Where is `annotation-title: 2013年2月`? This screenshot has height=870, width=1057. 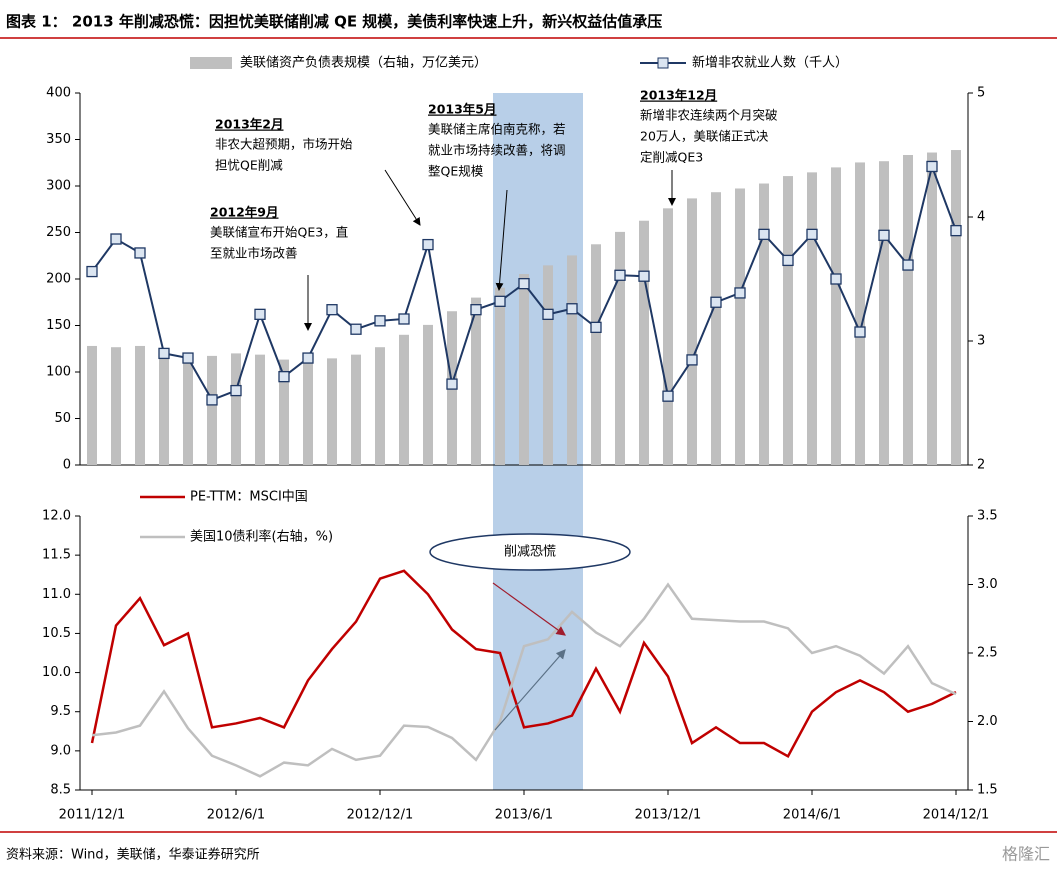 annotation-title: 2013年2月 is located at coordinates (249, 124).